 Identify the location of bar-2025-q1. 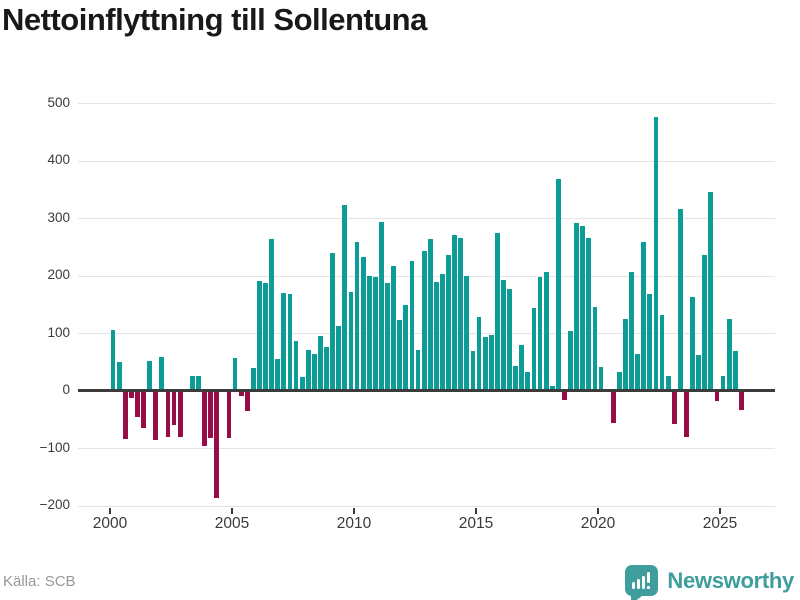
(723, 383).